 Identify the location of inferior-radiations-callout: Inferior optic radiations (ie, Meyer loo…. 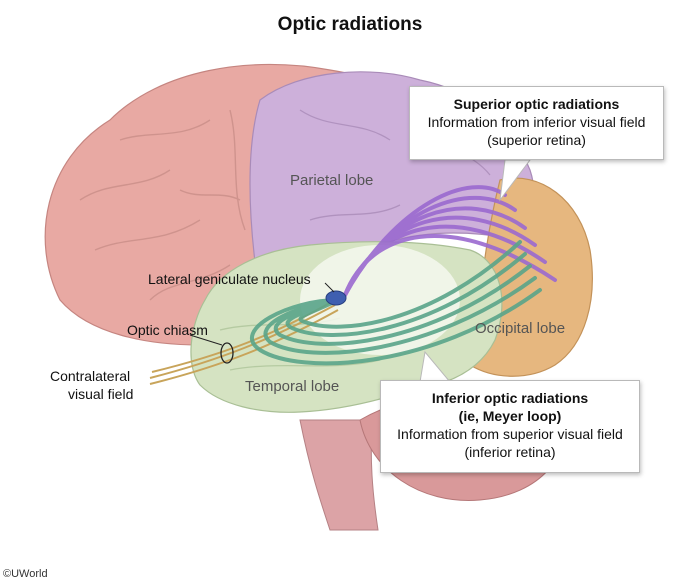
(510, 426).